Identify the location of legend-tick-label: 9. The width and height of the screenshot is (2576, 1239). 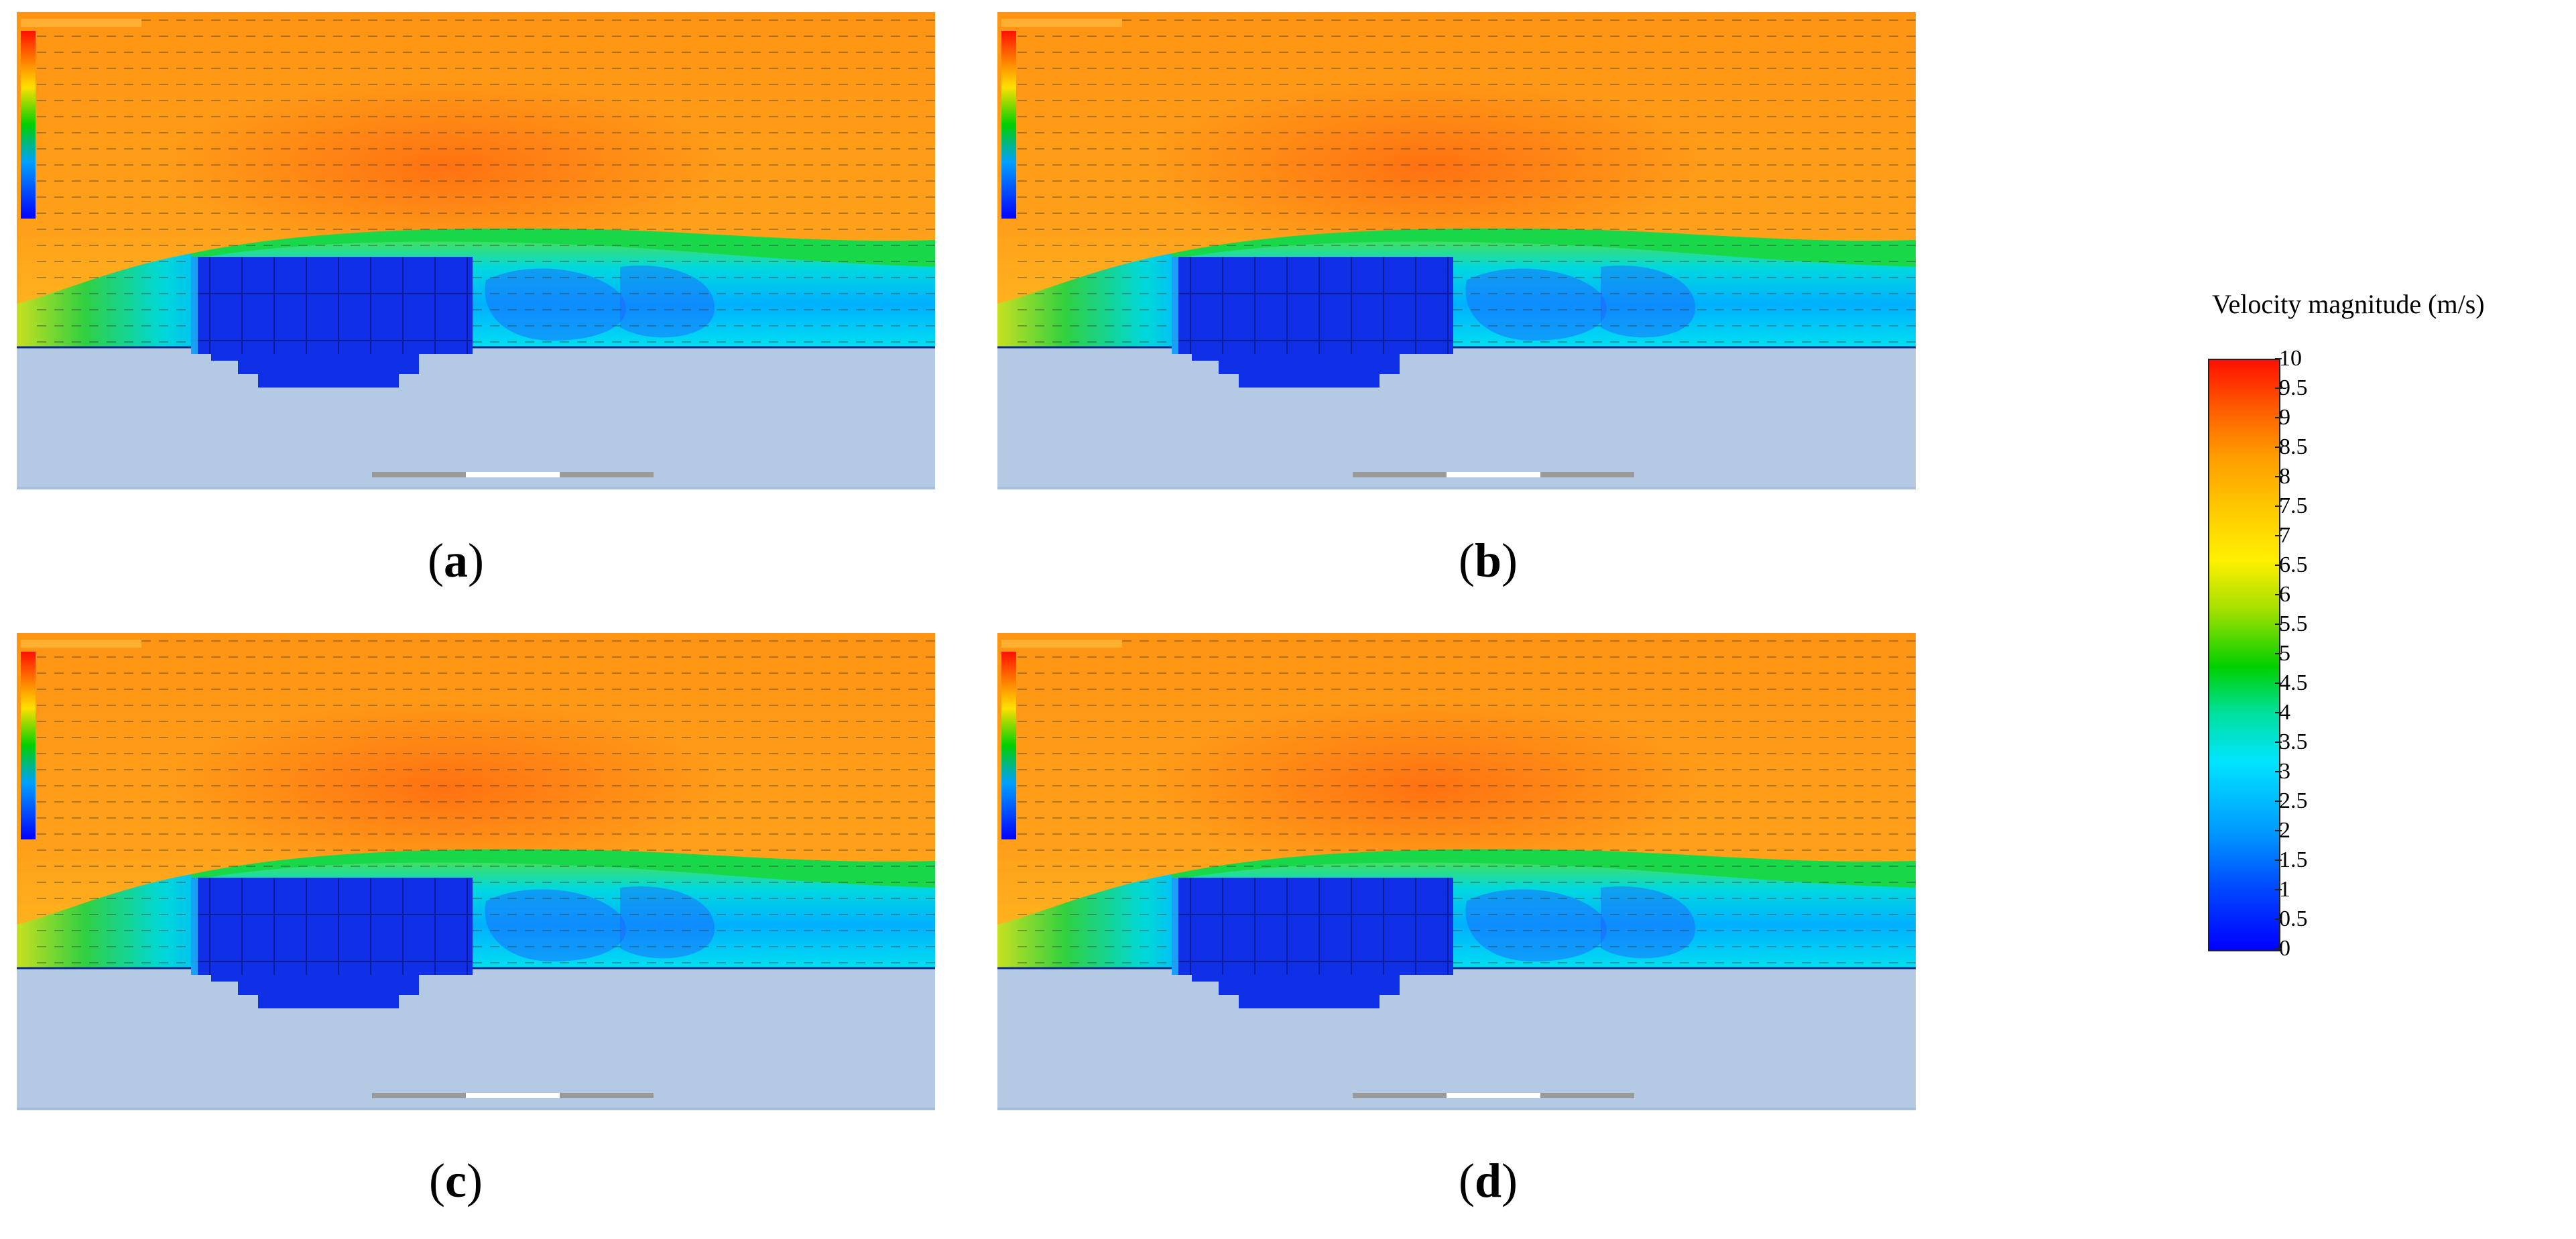
(2283, 417).